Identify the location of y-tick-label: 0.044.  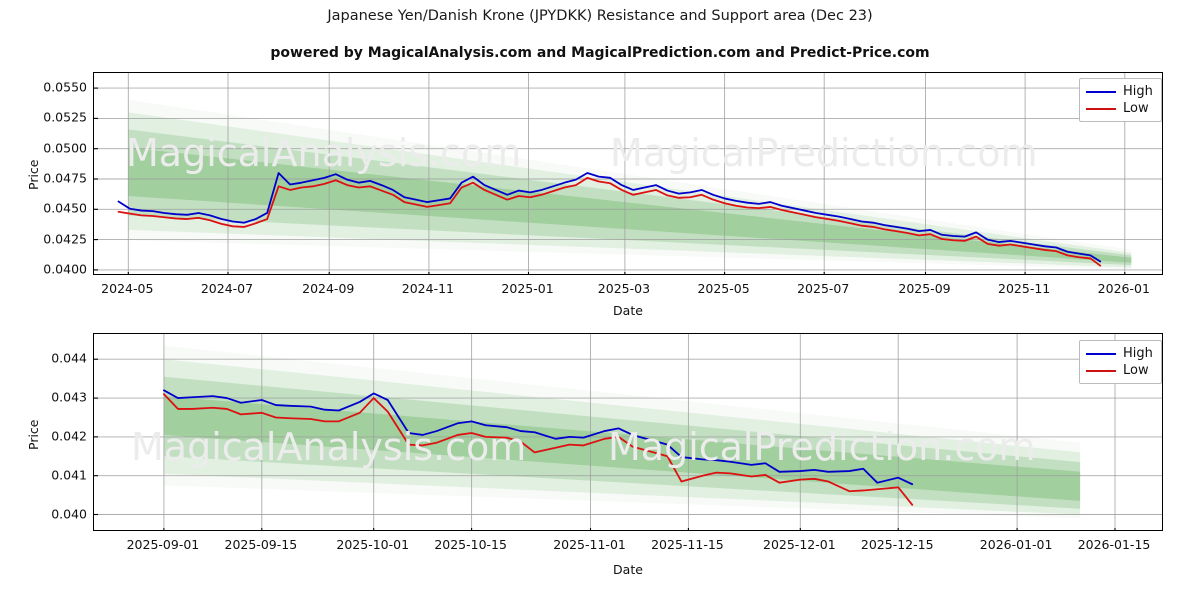
(69, 358).